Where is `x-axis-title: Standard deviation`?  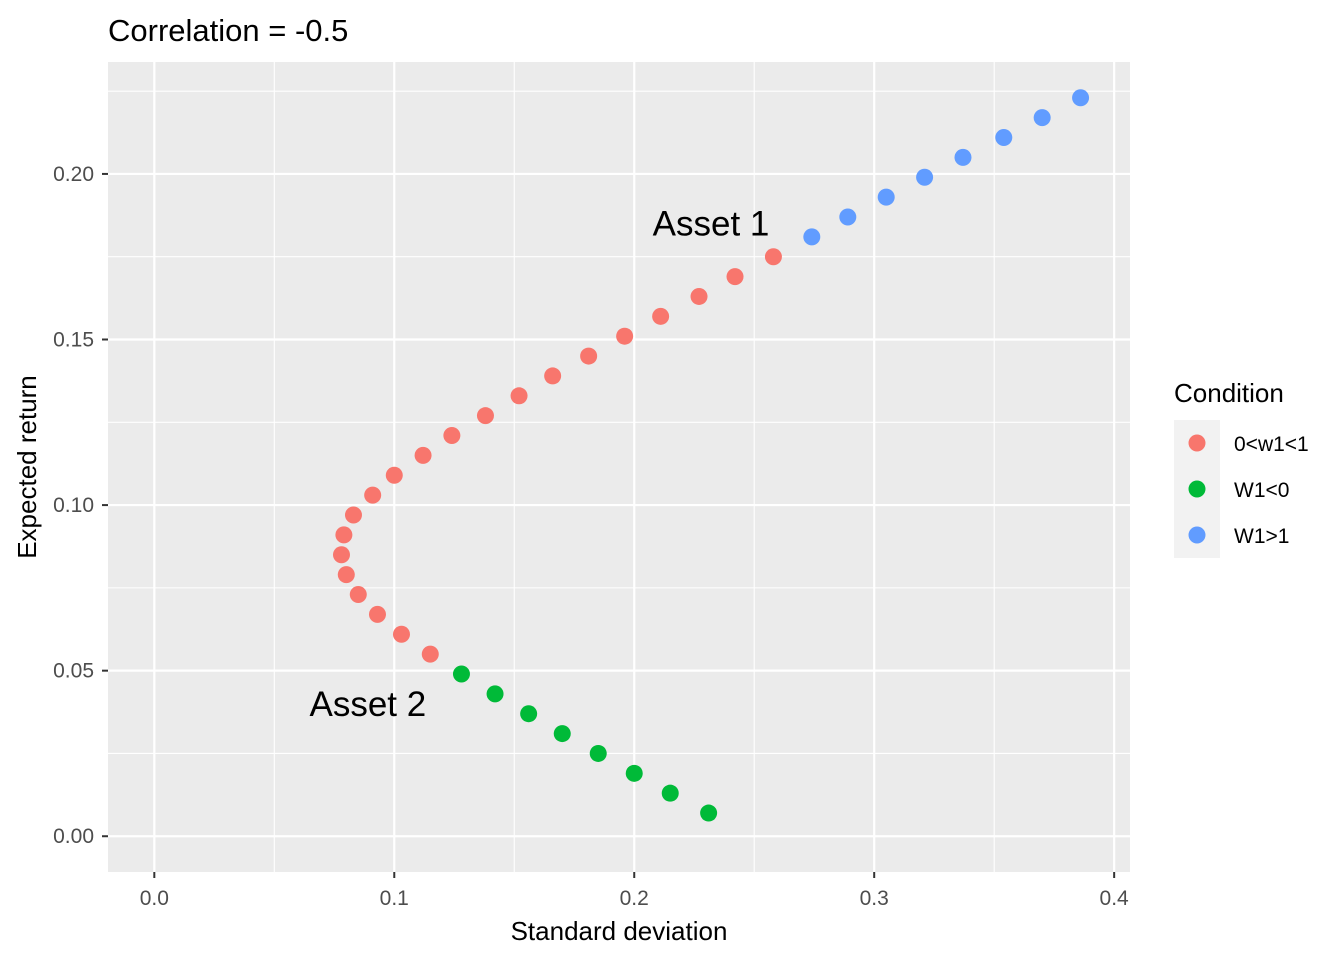 x-axis-title: Standard deviation is located at coordinates (619, 931).